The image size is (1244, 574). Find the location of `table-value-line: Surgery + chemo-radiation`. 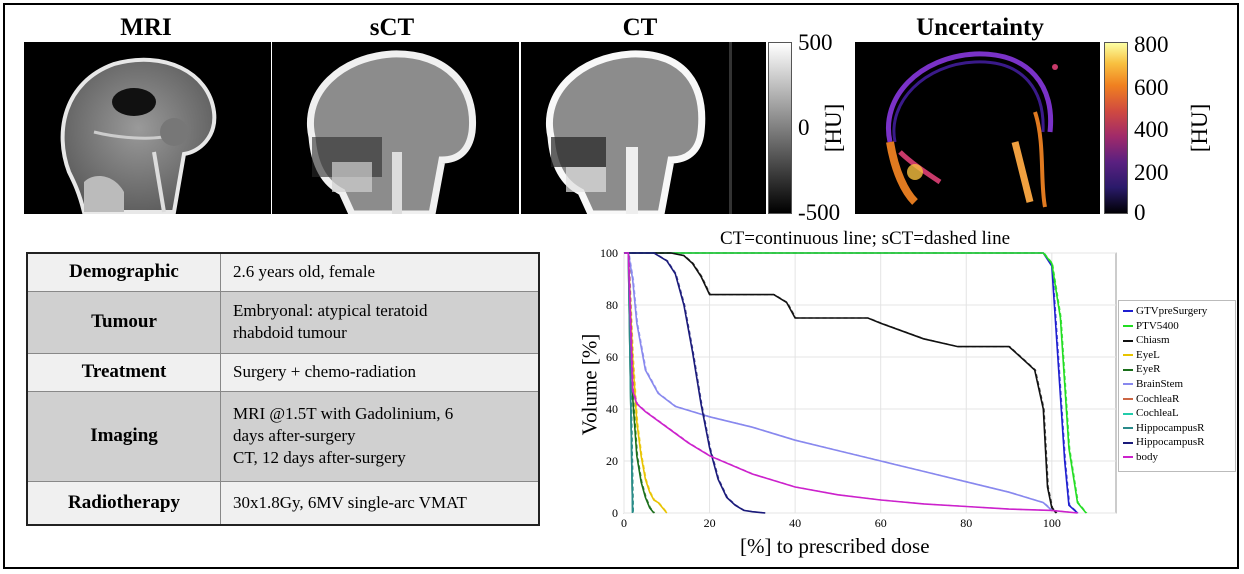

table-value-line: Surgery + chemo-radiation is located at coordinates (324, 371).